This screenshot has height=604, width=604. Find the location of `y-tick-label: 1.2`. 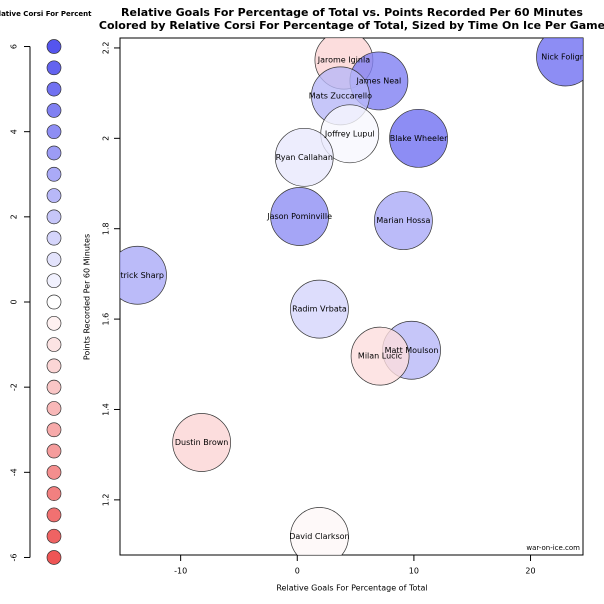

y-tick-label: 1.2 is located at coordinates (106, 499).